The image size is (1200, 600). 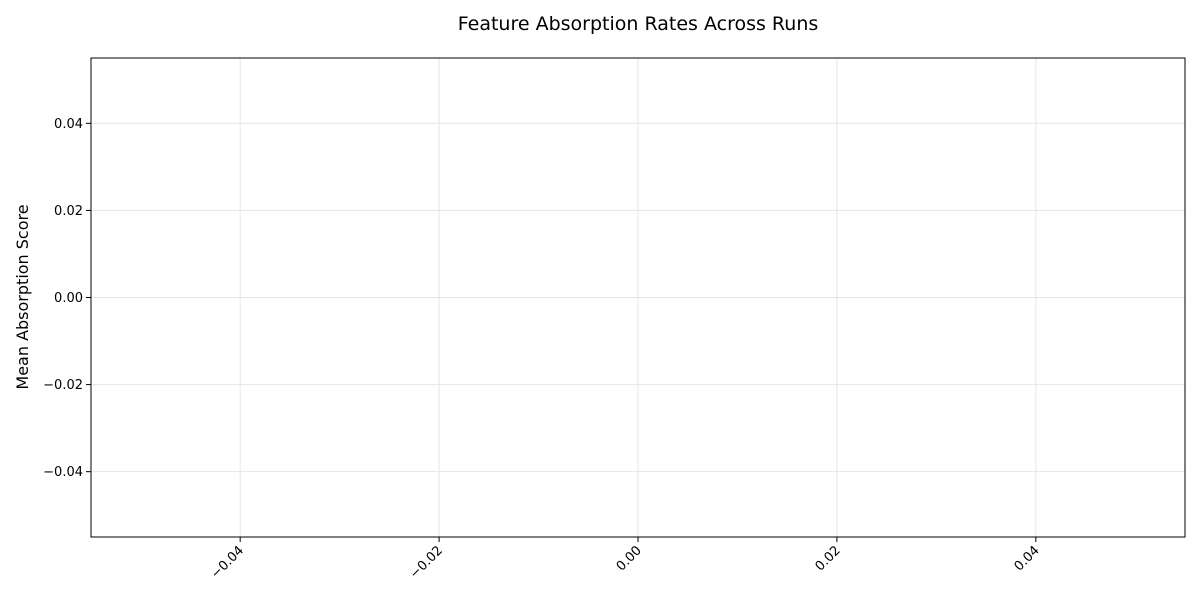 I want to click on y-tick-label: −0.04, so click(x=63, y=472).